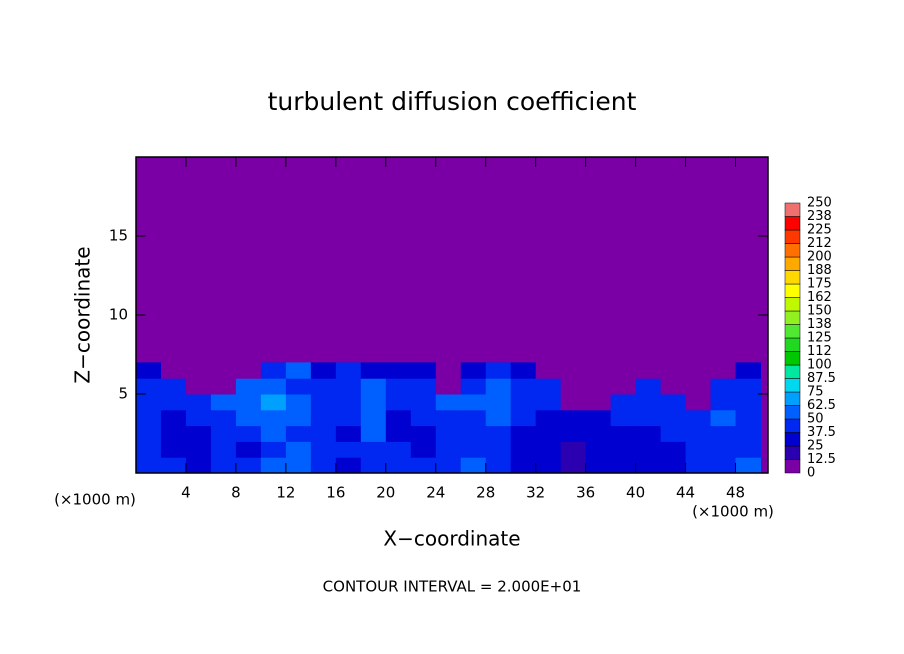  I want to click on colorbar-label: 62.5, so click(821, 405).